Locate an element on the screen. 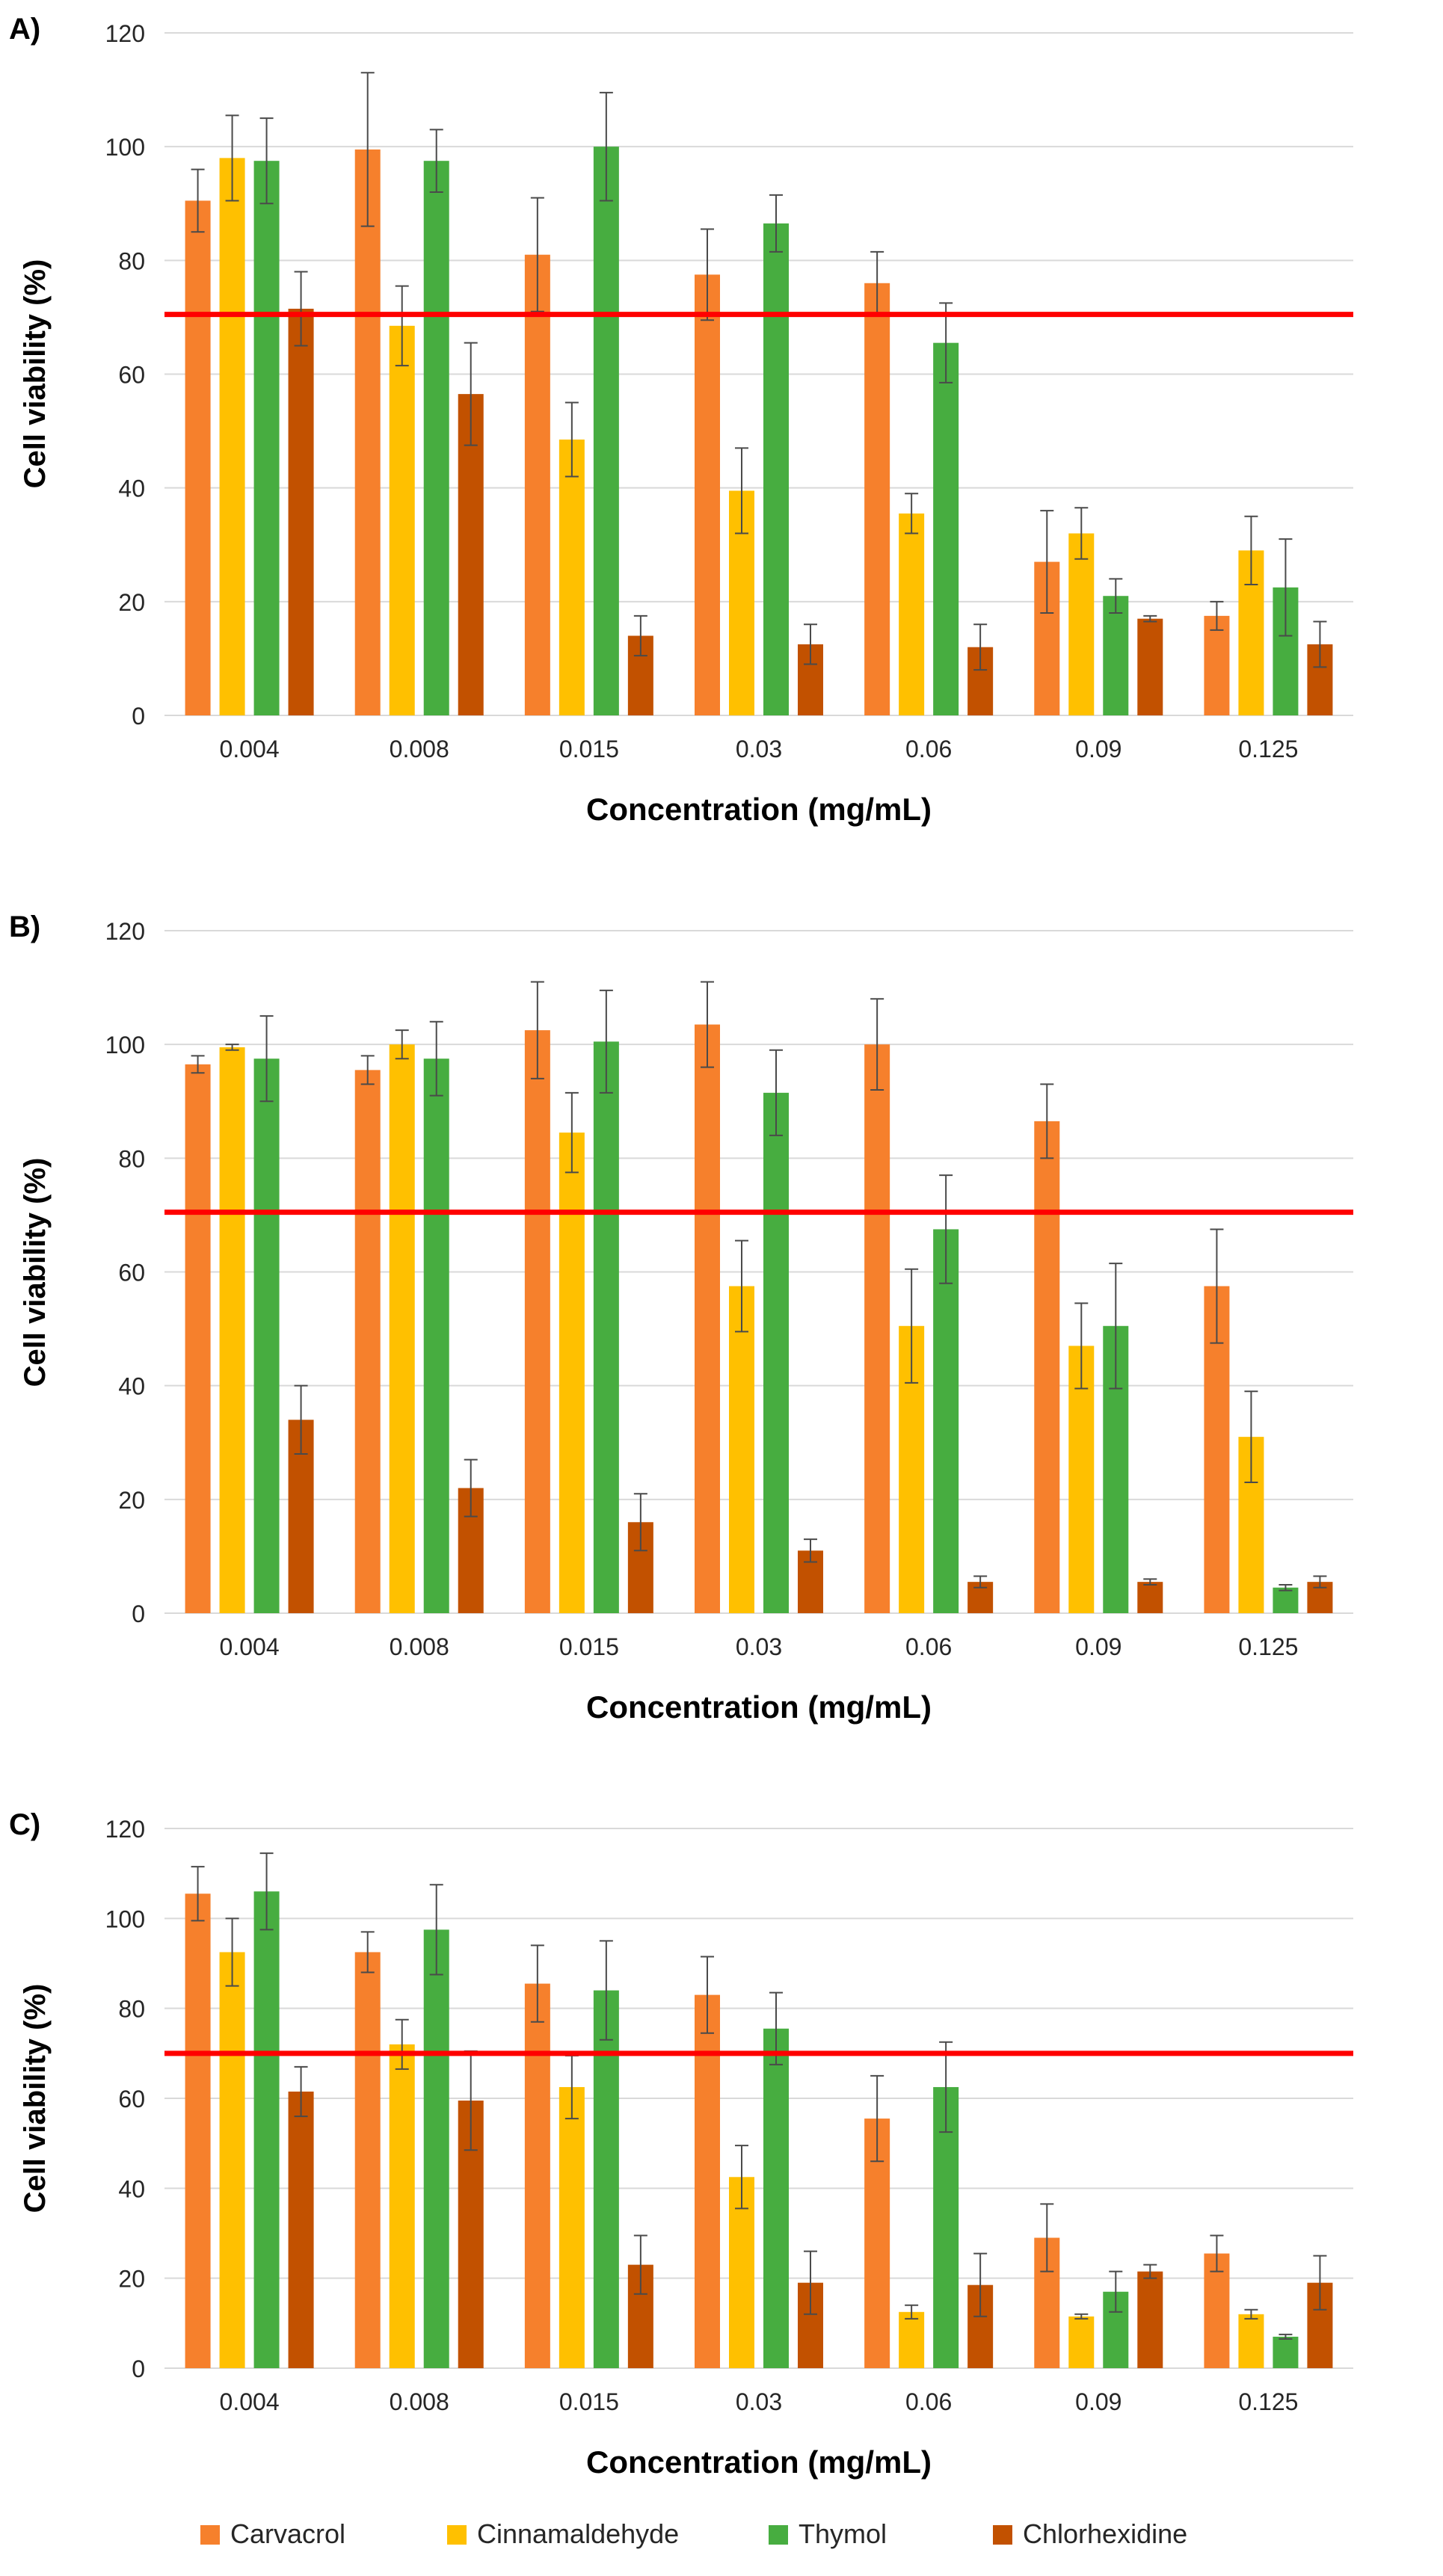  x-tick-label: 0.004 is located at coordinates (250, 2401).